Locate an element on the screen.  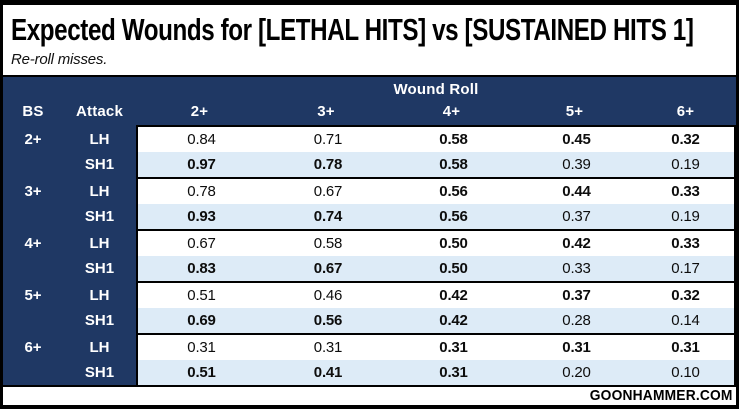
table-row: 0.67 0.58 0.50 0.42 0.33 is located at coordinates (436, 243).